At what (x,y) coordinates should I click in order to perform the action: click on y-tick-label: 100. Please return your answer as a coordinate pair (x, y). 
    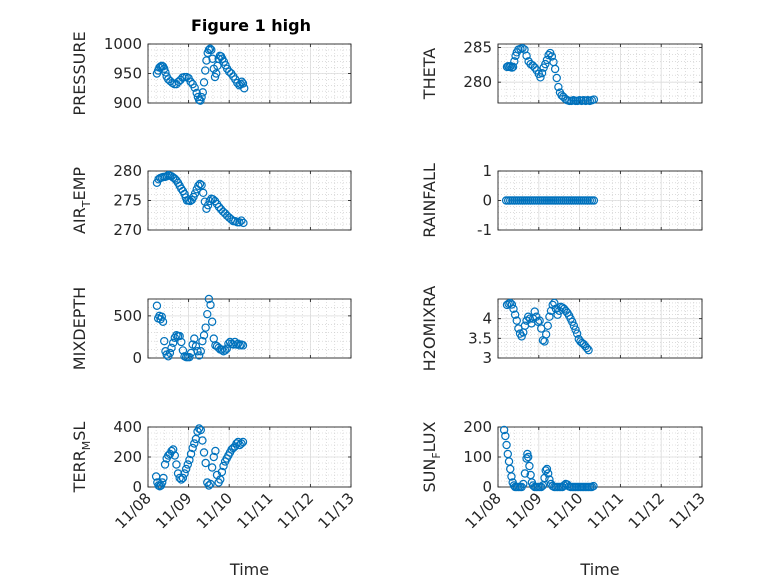
    Looking at the image, I should click on (477, 457).